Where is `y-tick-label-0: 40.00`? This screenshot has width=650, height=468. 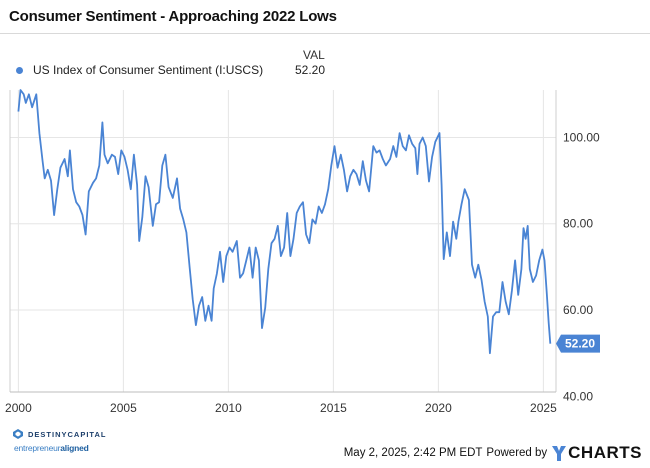 y-tick-label-0: 40.00 is located at coordinates (578, 396).